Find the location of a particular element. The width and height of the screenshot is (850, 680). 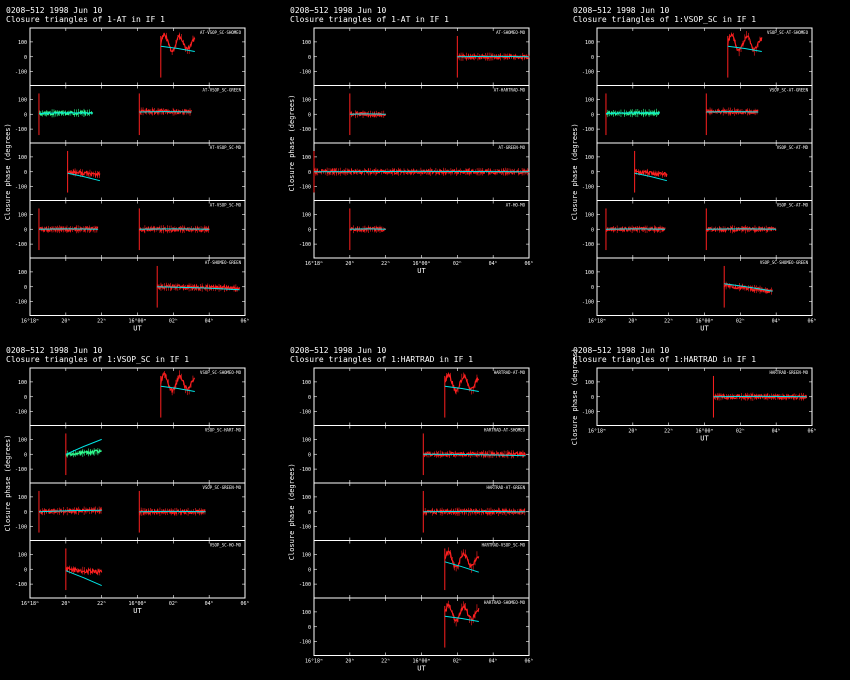

panel-3: 100 0 -100 AT-VSOP_SC-MD is located at coordinates (130, 171).